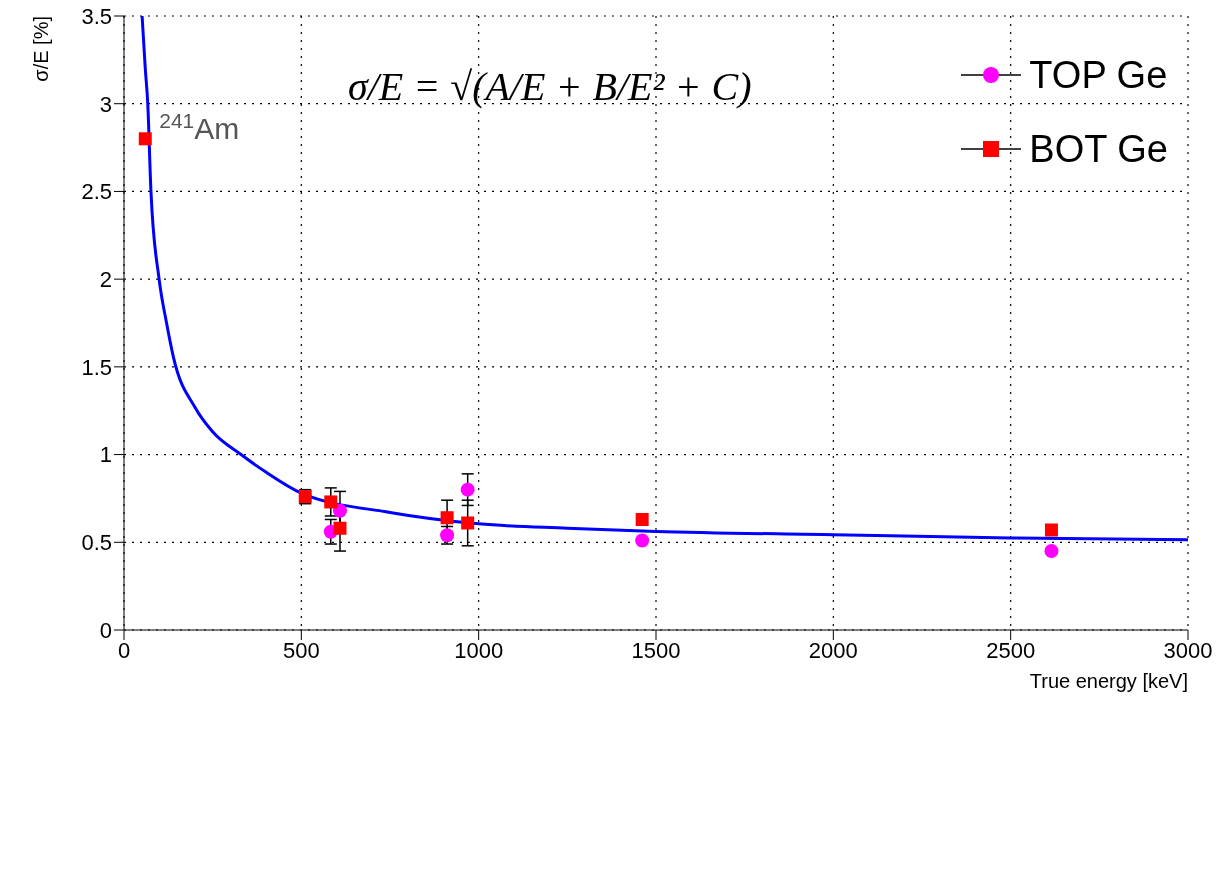  What do you see at coordinates (96, 543) in the screenshot?
I see `y-tick-label: 0.5` at bounding box center [96, 543].